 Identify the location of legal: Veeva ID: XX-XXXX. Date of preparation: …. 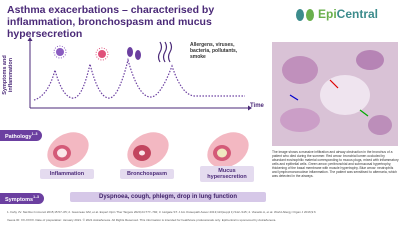
(142, 220).